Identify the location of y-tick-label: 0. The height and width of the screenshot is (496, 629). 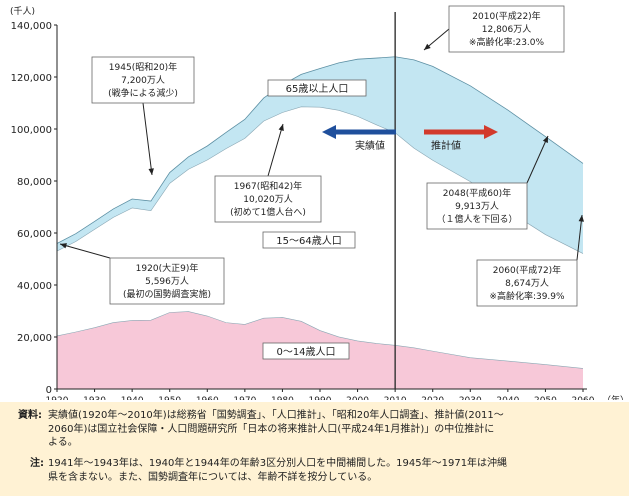
(49, 390).